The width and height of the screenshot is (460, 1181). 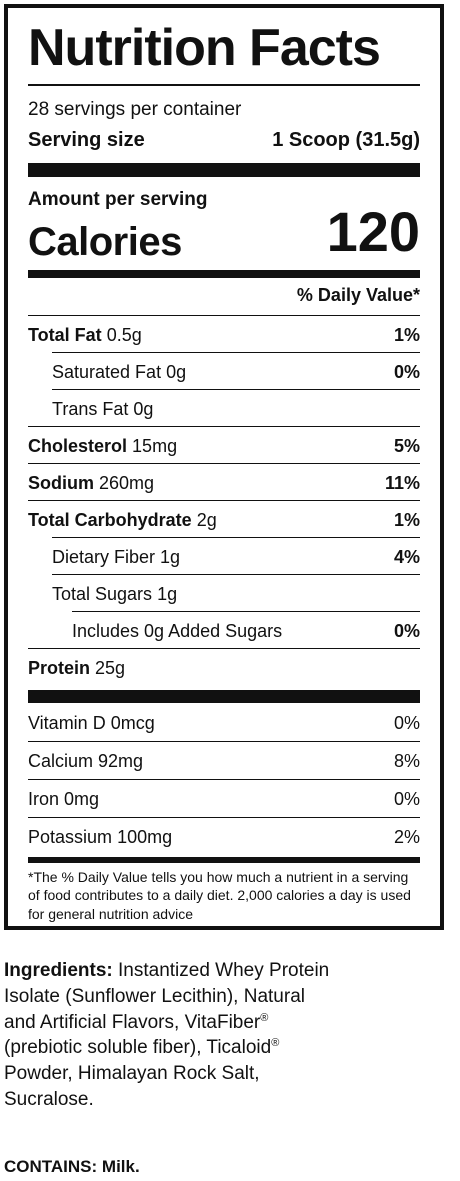 What do you see at coordinates (224, 797) in the screenshot?
I see `vitamin-row: Iron 0mg 0%` at bounding box center [224, 797].